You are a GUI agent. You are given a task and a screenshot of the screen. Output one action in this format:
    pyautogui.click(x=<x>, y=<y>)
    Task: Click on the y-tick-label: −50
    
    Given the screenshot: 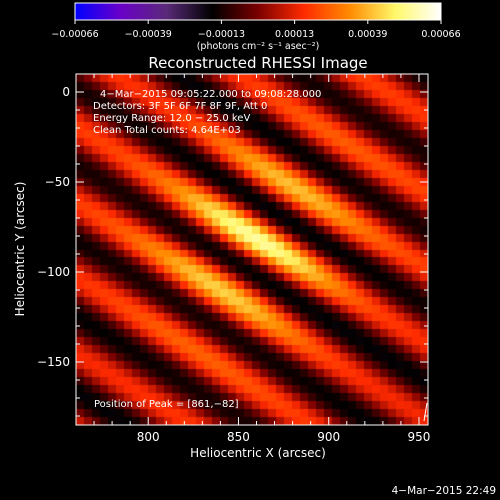 What is the action you would take?
    pyautogui.click(x=57, y=182)
    